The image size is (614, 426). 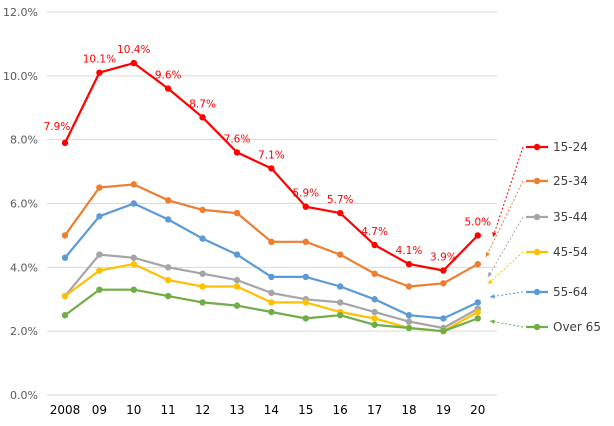 I want to click on x-tick-label: 12, so click(x=202, y=410).